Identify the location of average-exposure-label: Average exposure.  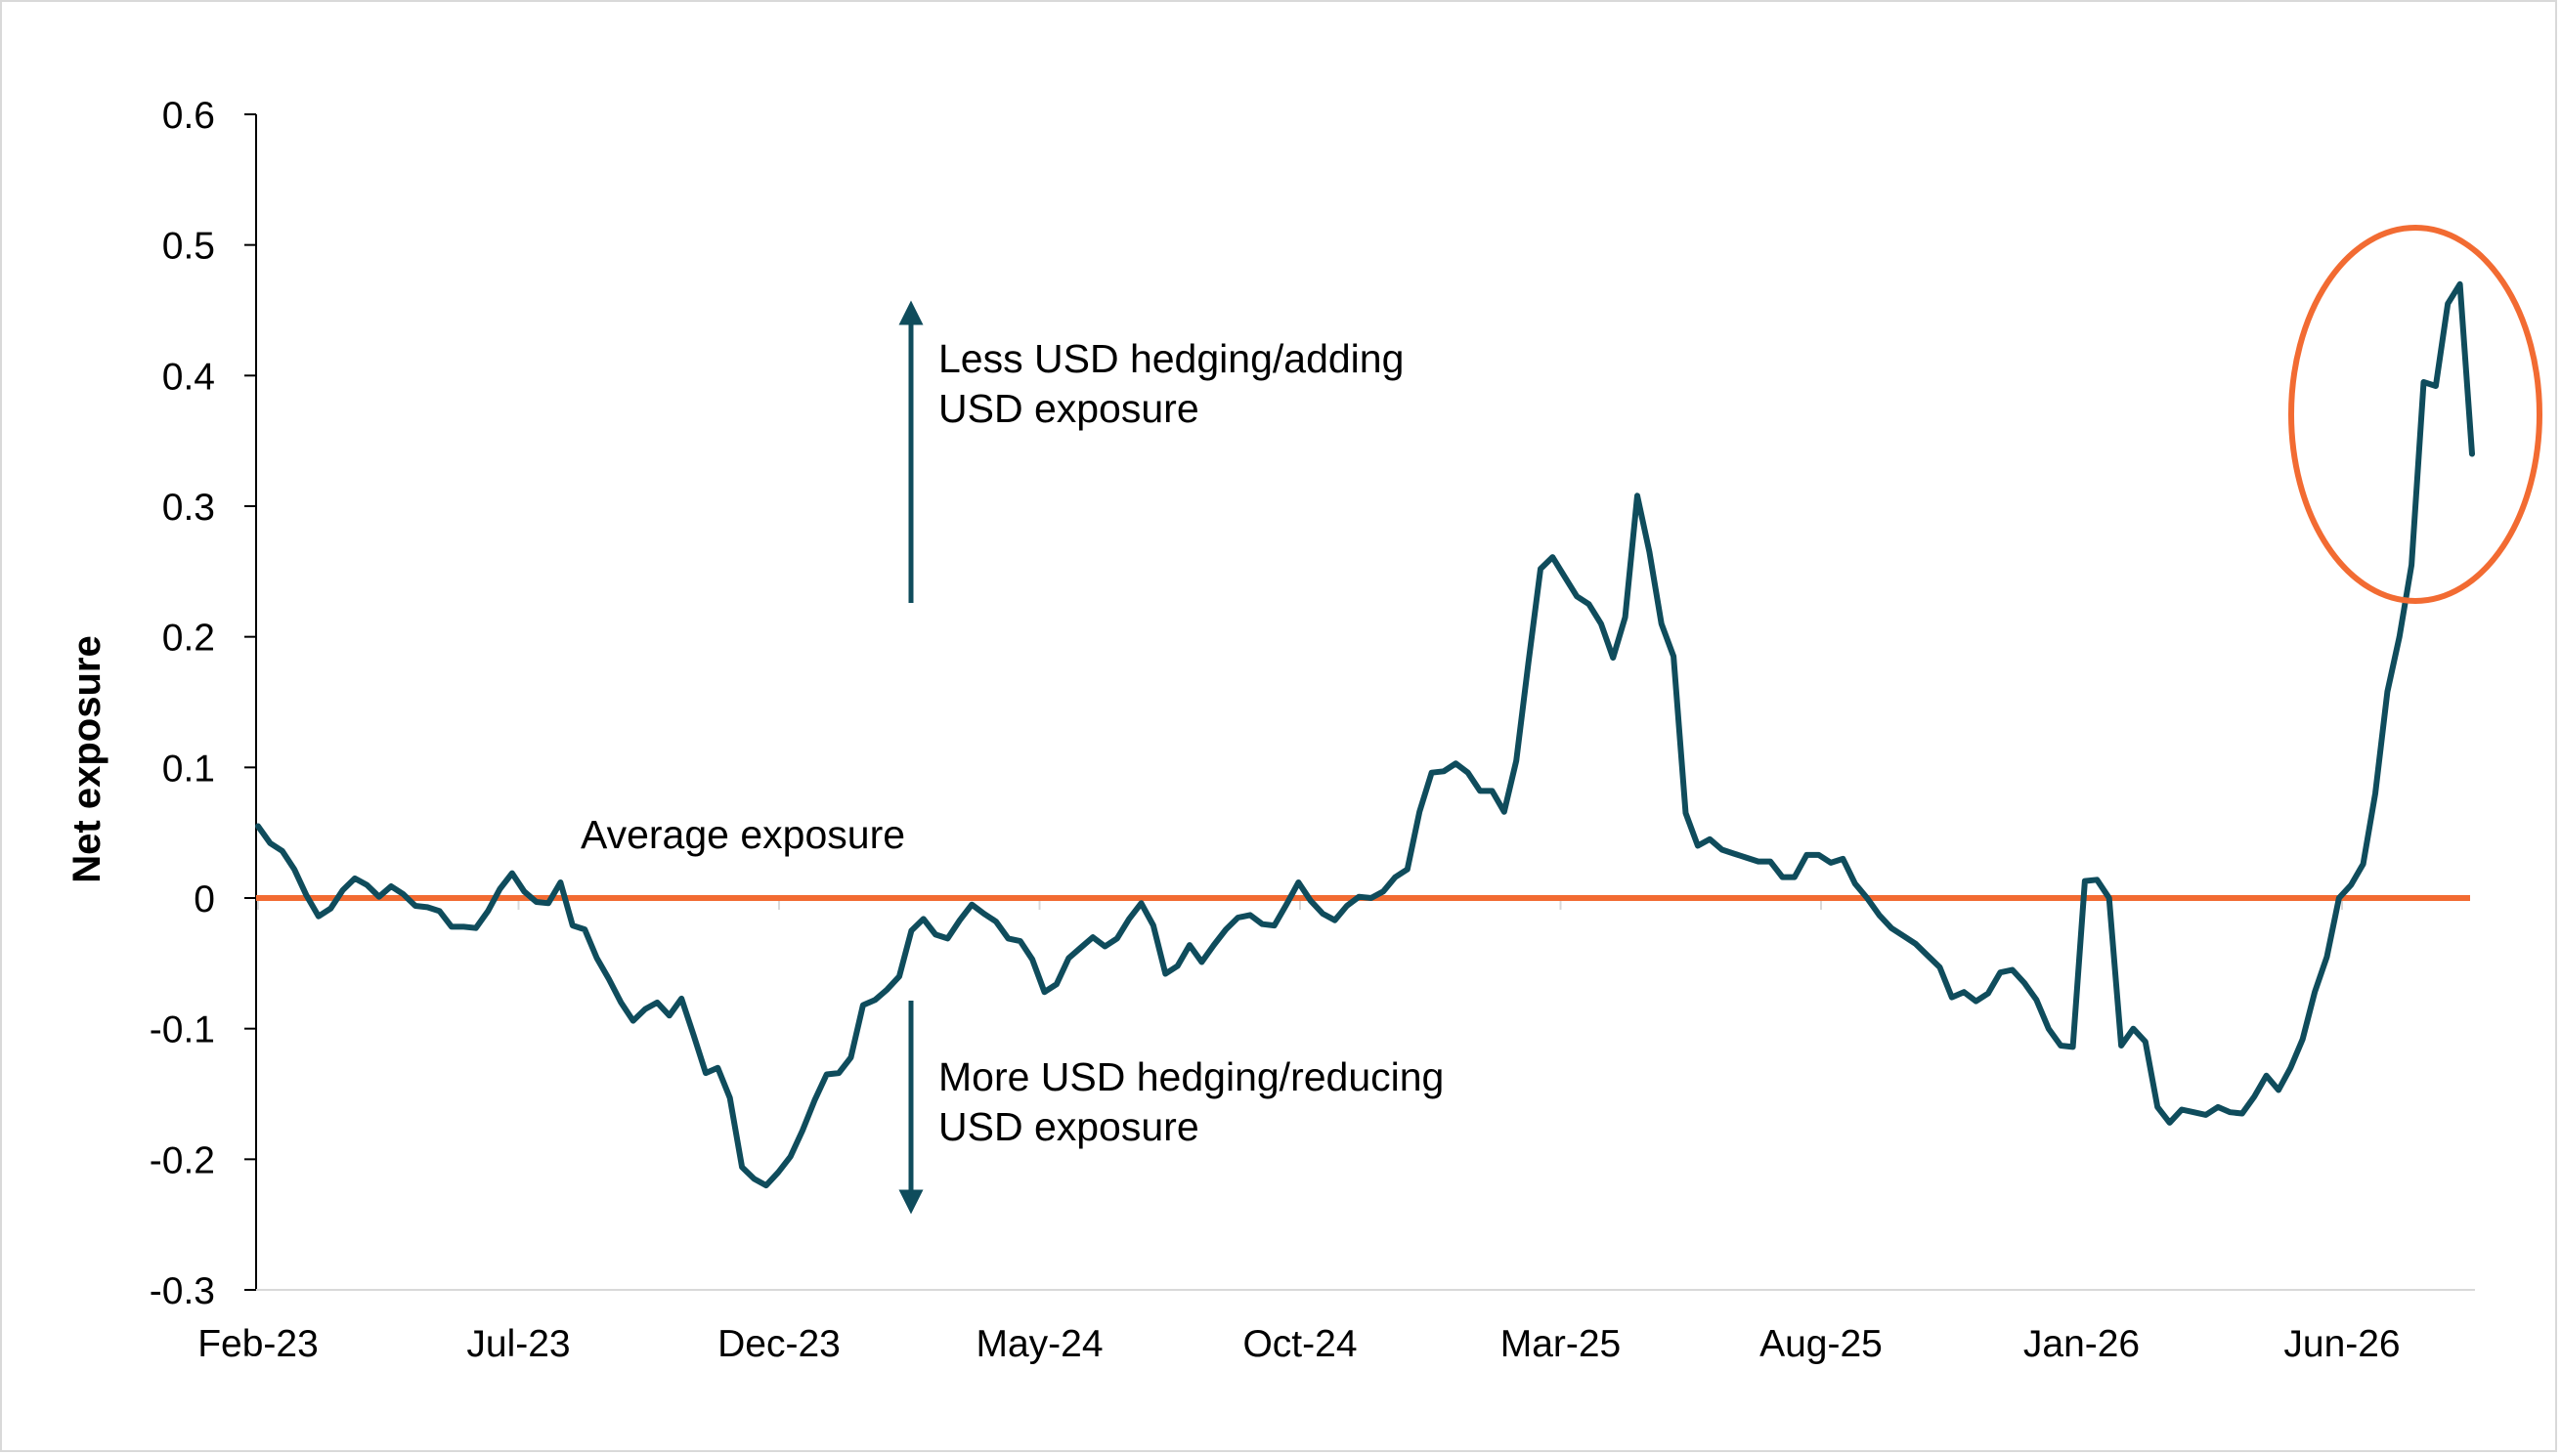
(743, 834).